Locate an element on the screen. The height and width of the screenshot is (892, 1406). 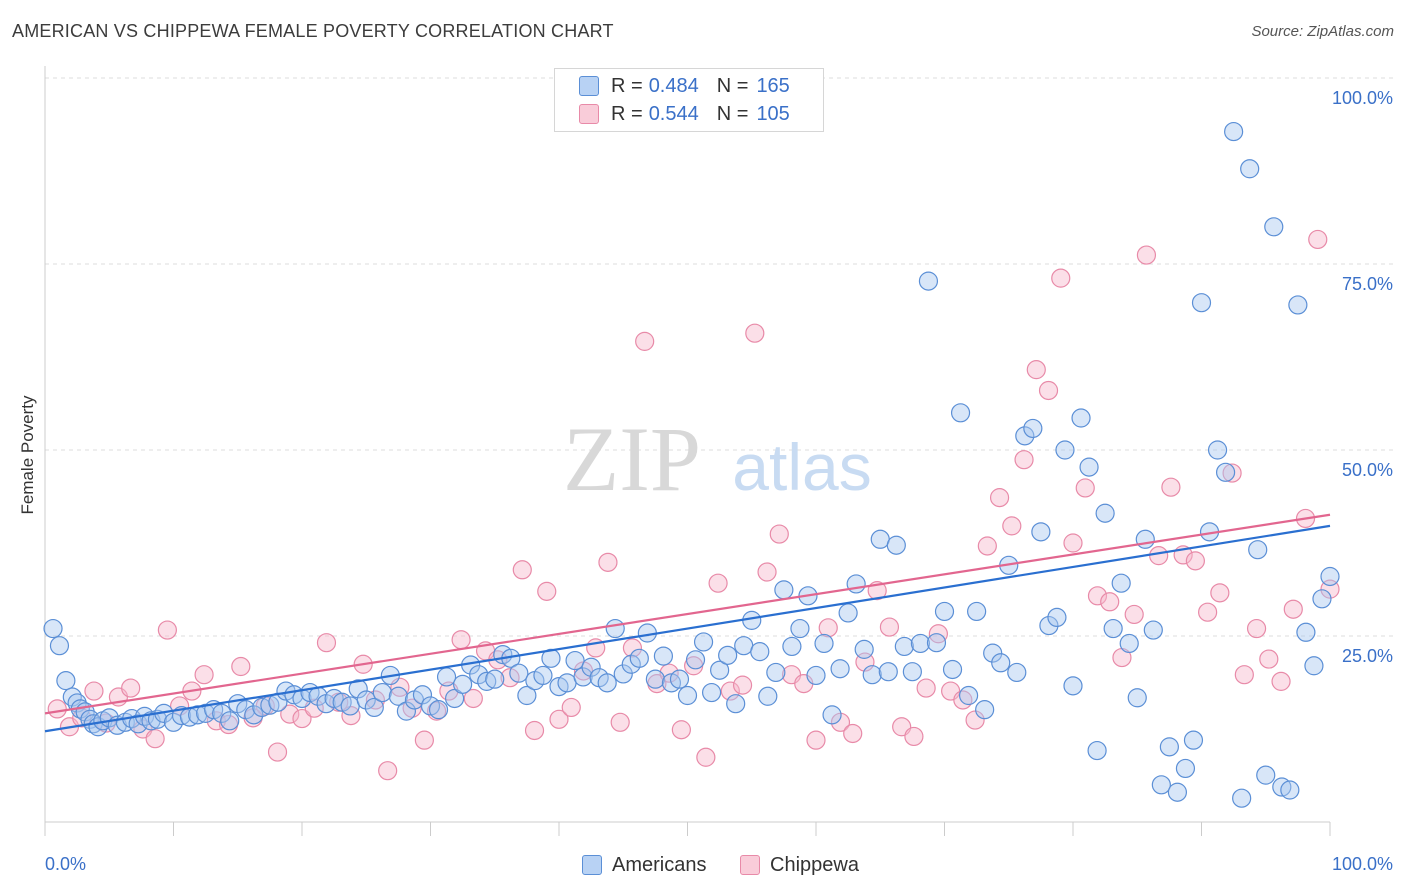
x-tick-label: 0.0% is located at coordinates (65, 864).